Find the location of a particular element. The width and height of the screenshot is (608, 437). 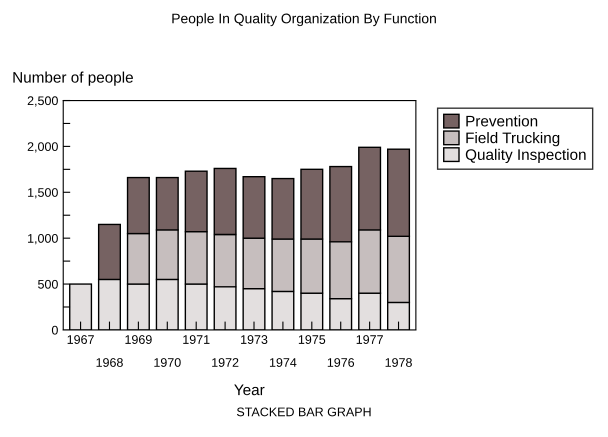

x-tick-label: 1977 is located at coordinates (369, 339).